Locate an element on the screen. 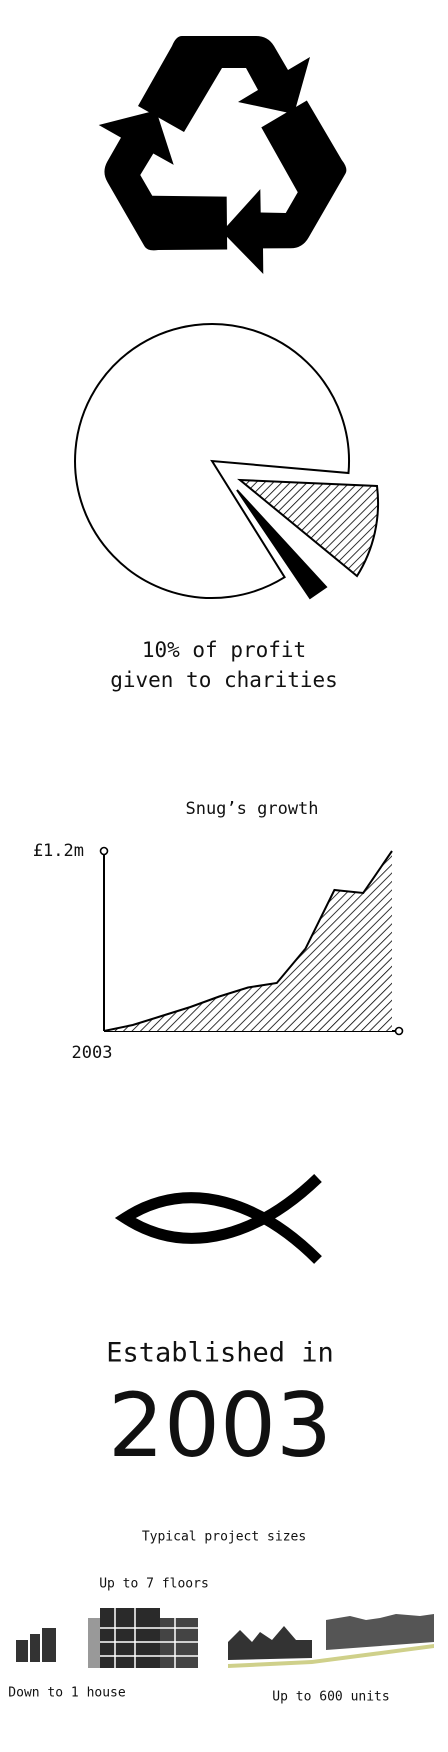 The image size is (448, 1752). axis-end is located at coordinates (399, 1031).